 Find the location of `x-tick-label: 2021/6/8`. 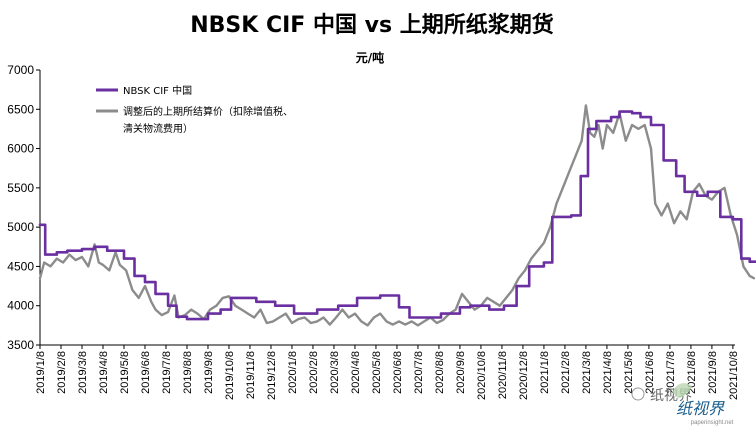

x-tick-label: 2021/6/8 is located at coordinates (650, 372).